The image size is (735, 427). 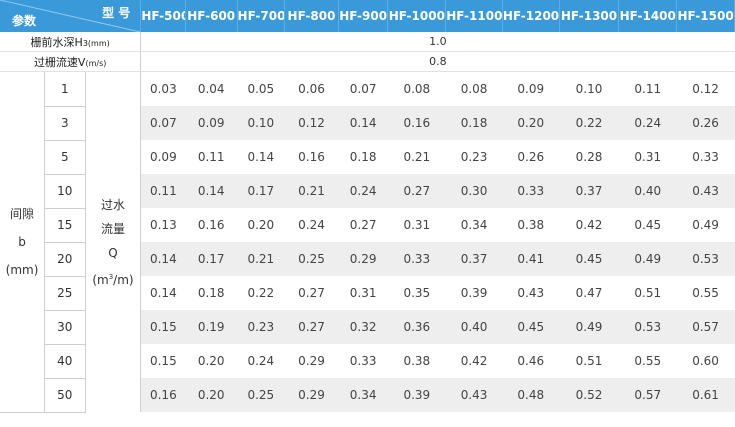 I want to click on flow-value-cell: 0.48, so click(x=531, y=395).